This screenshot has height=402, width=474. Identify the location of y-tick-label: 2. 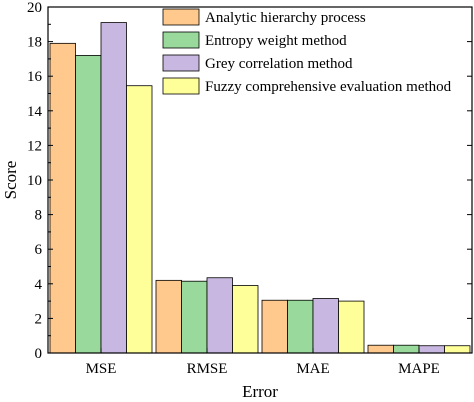
(39, 319).